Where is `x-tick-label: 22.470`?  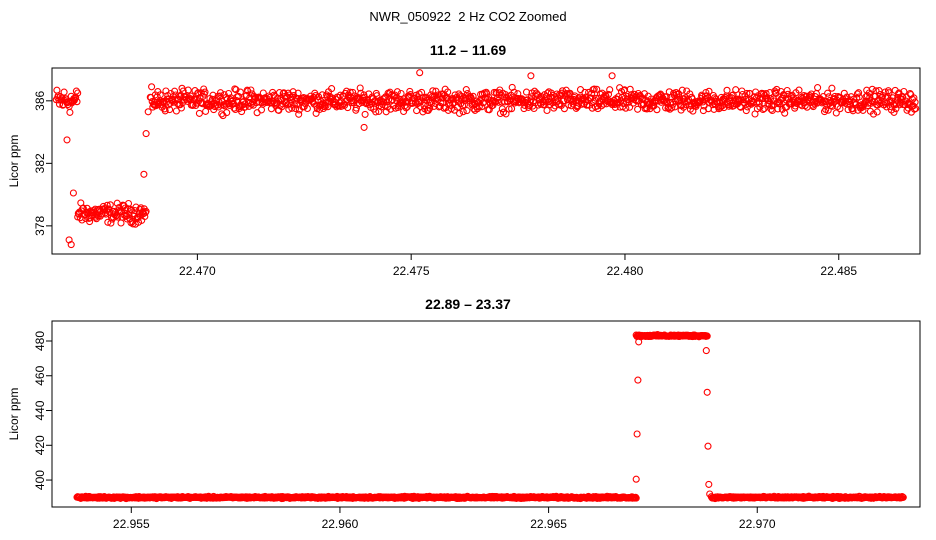
x-tick-label: 22.470 is located at coordinates (197, 271).